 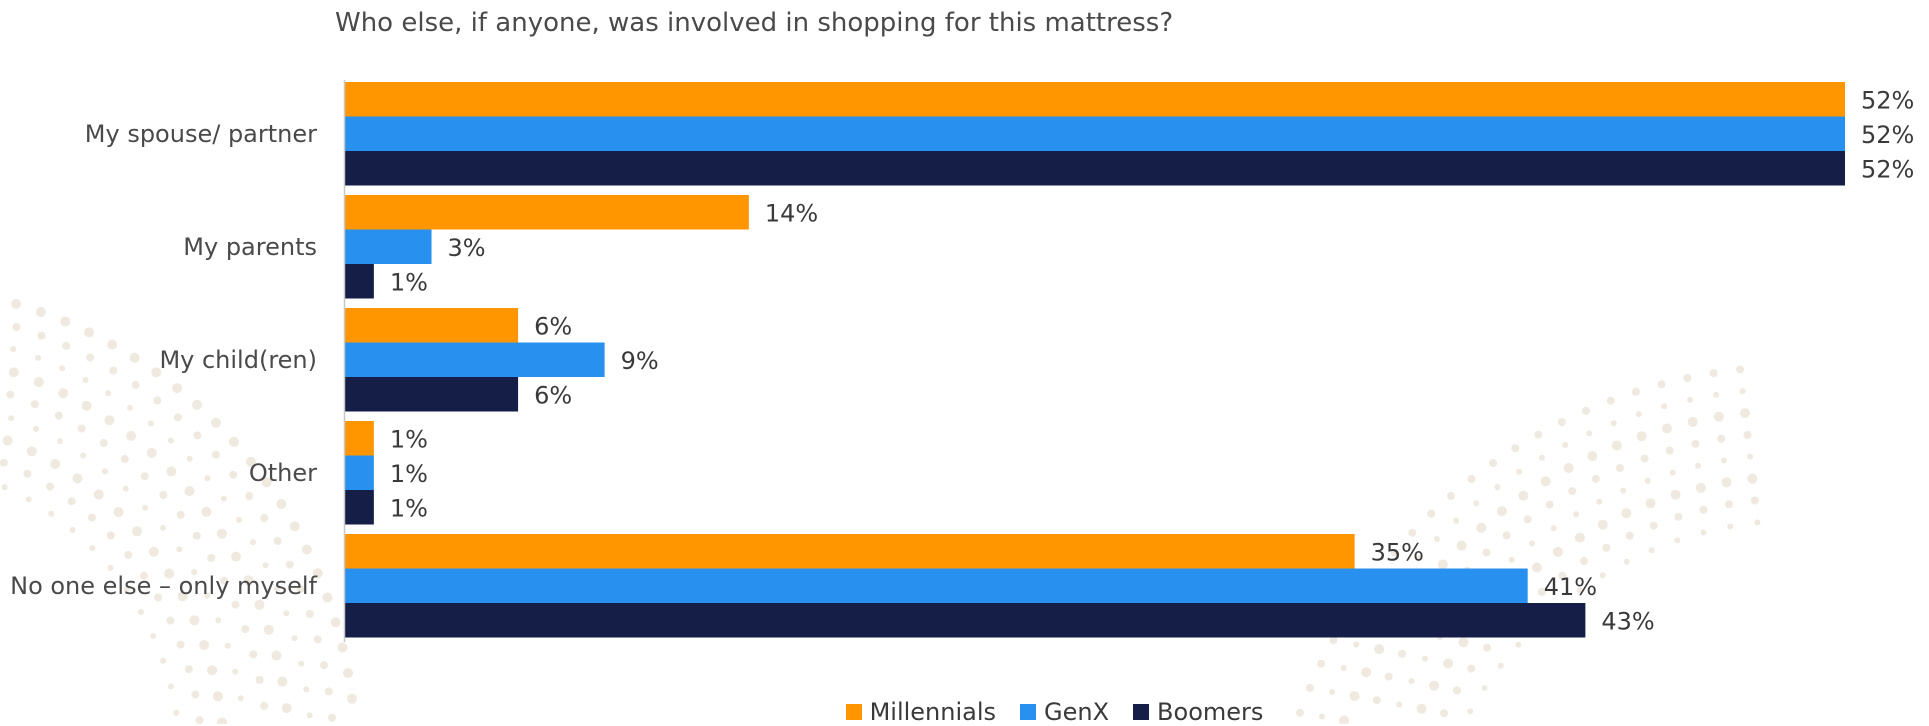 What do you see at coordinates (640, 361) in the screenshot?
I see `data-label-genx: 9%` at bounding box center [640, 361].